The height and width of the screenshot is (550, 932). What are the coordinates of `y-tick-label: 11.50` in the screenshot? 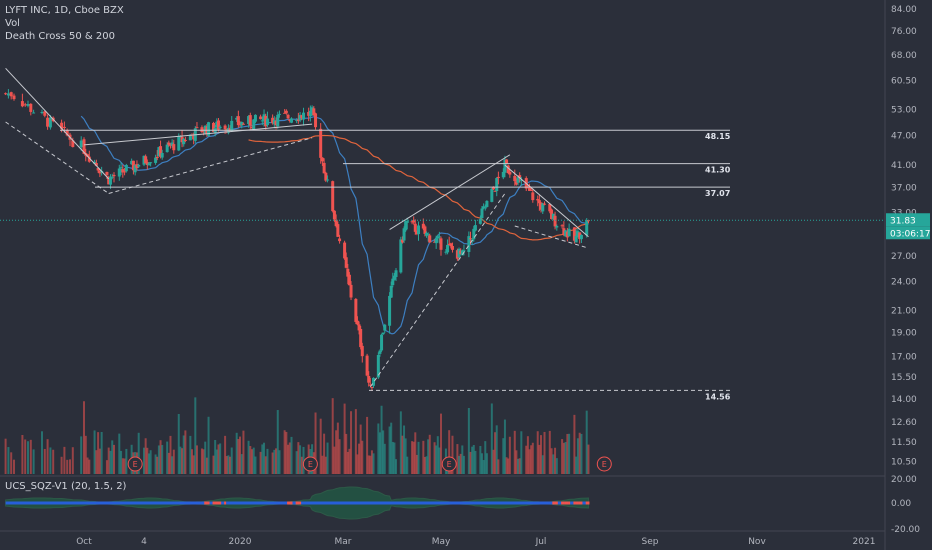 It's located at (904, 443).